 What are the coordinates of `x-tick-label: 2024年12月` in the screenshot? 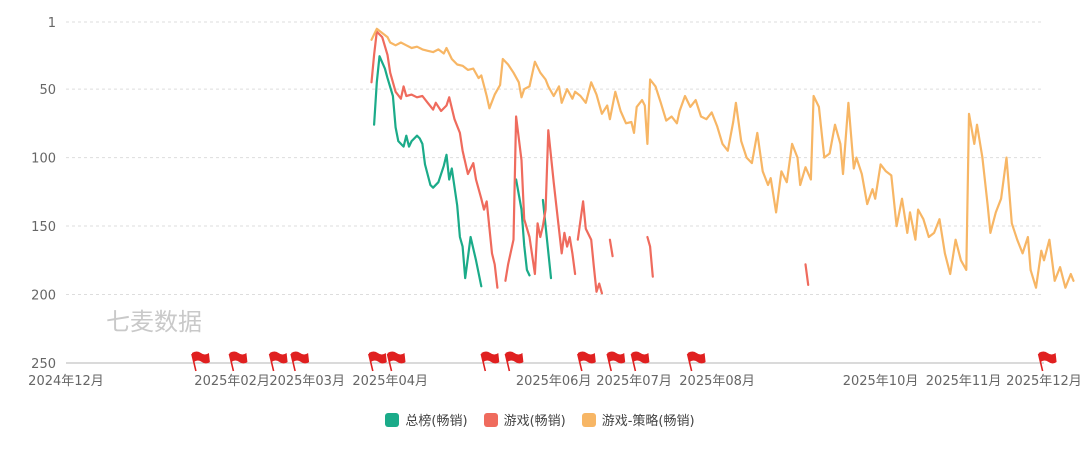 It's located at (66, 381).